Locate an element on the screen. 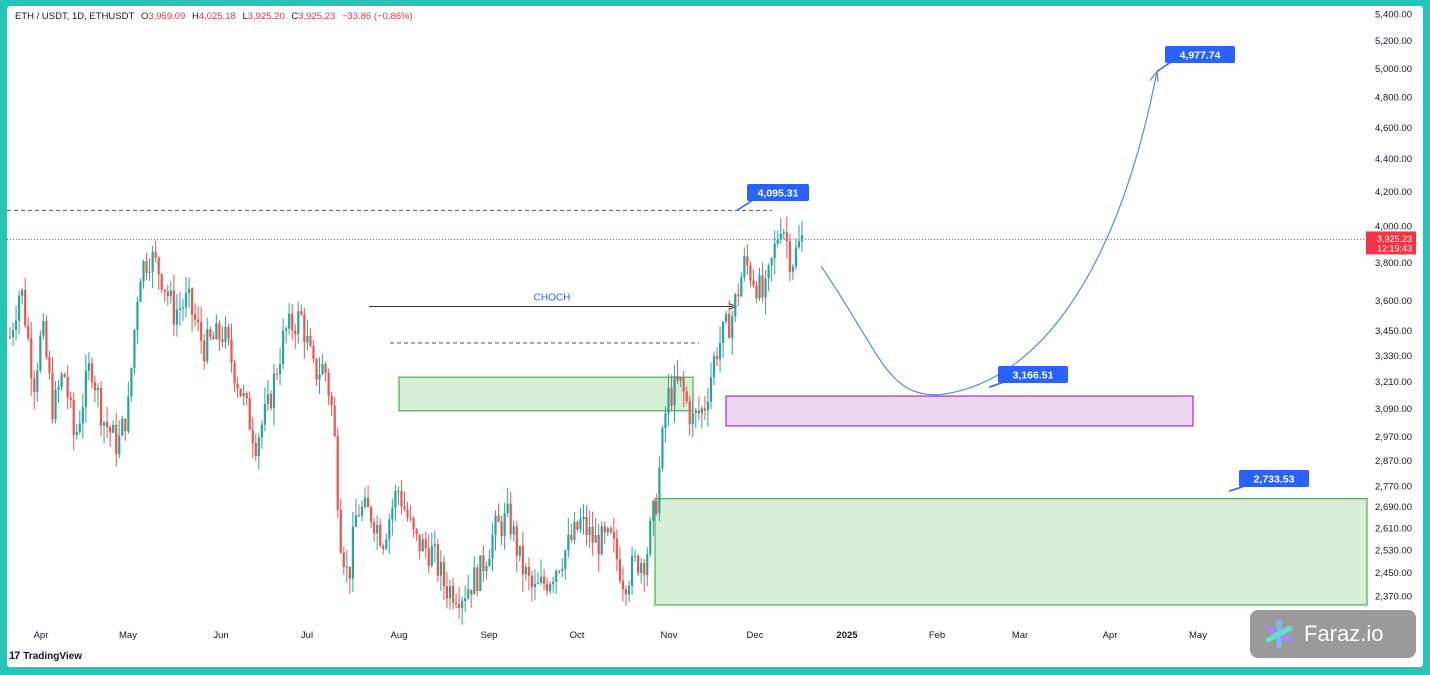 The image size is (1430, 675). symbol-name: ETH / USDT, 1D, ETHUSDT is located at coordinates (75, 16).